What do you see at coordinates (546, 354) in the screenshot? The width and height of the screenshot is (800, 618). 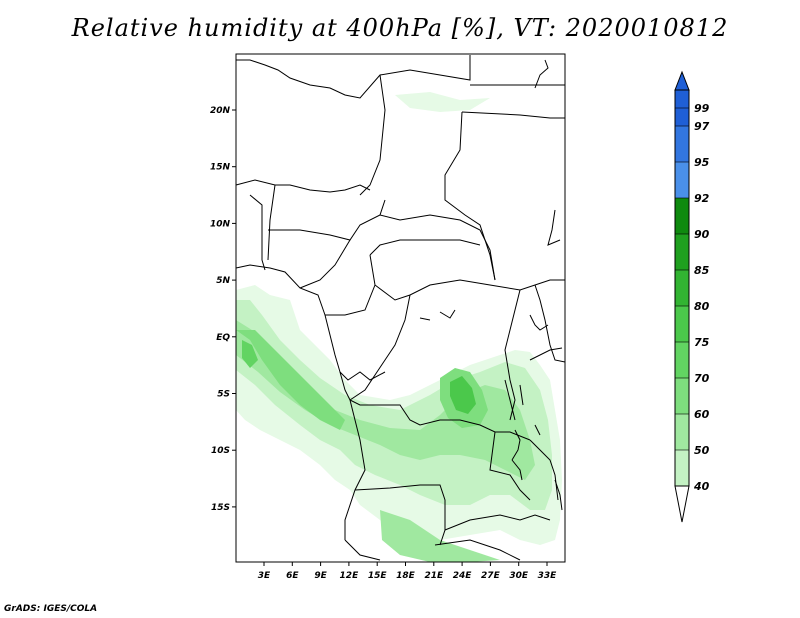 I see `border-tanzania-north` at bounding box center [546, 354].